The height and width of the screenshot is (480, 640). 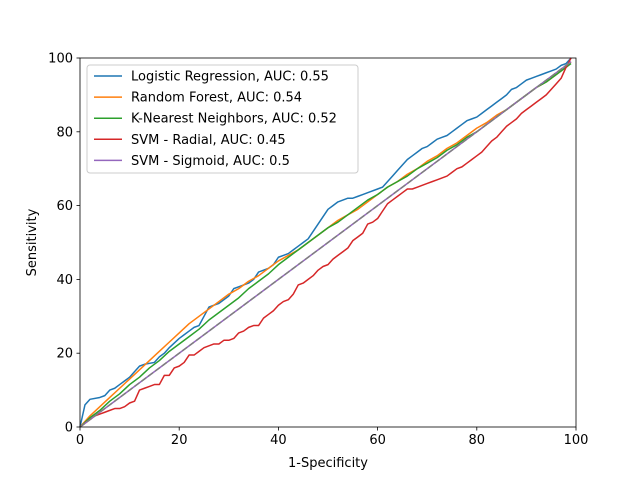 I want to click on x-axis-label: 1-Specificity, so click(x=328, y=463).